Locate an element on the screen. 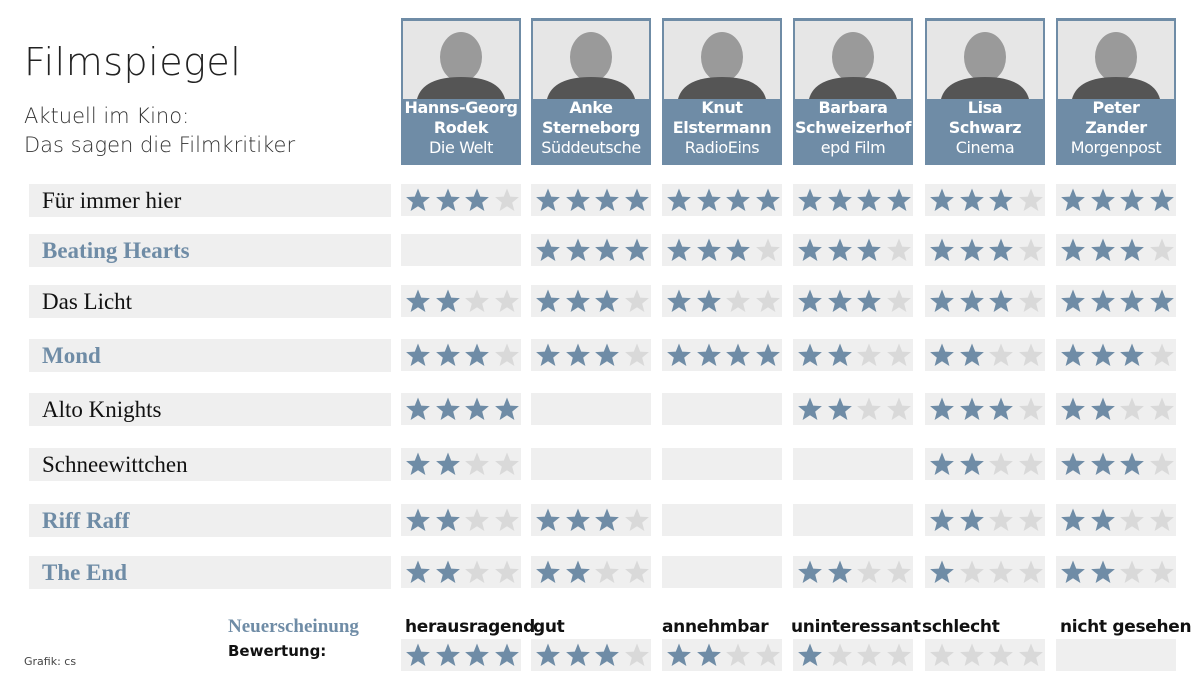 The height and width of the screenshot is (675, 1200). critic-first-name: Peter is located at coordinates (1116, 107).